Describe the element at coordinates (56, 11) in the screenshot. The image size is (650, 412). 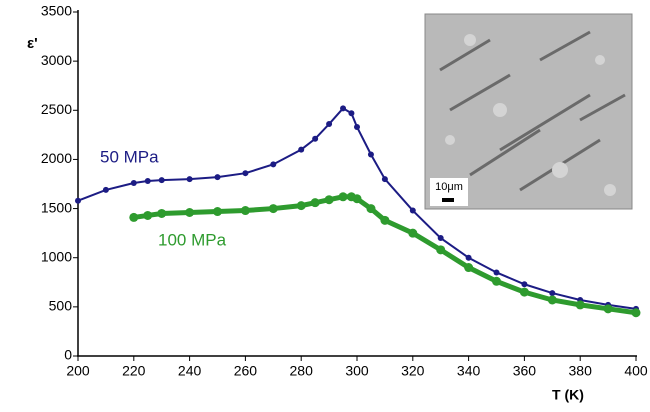
I see `y-tick-label: 3500` at that location.